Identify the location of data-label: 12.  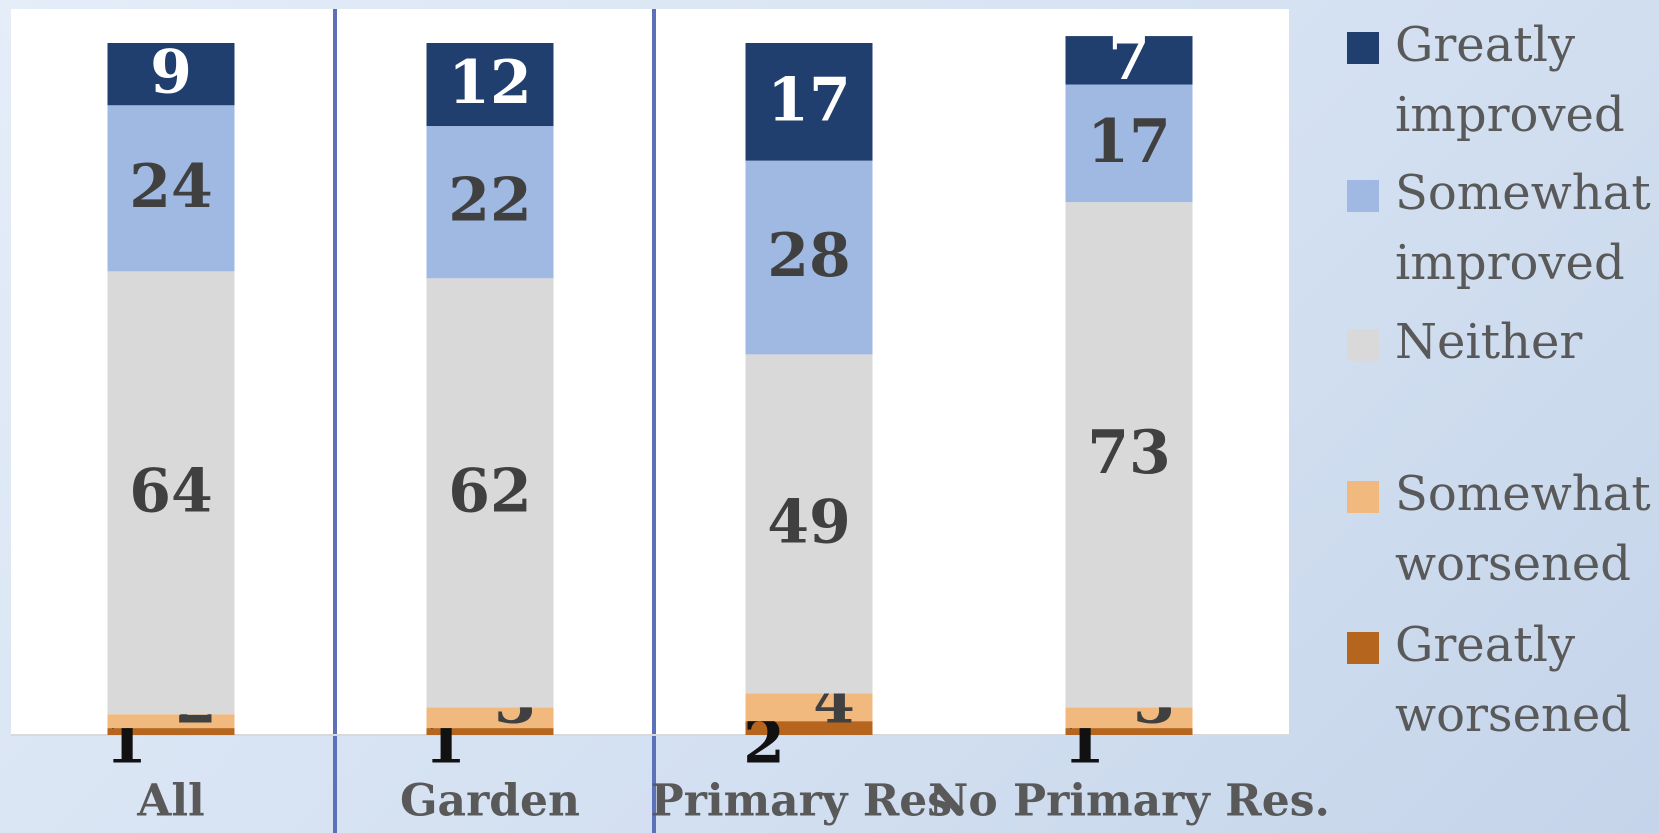
(490, 83).